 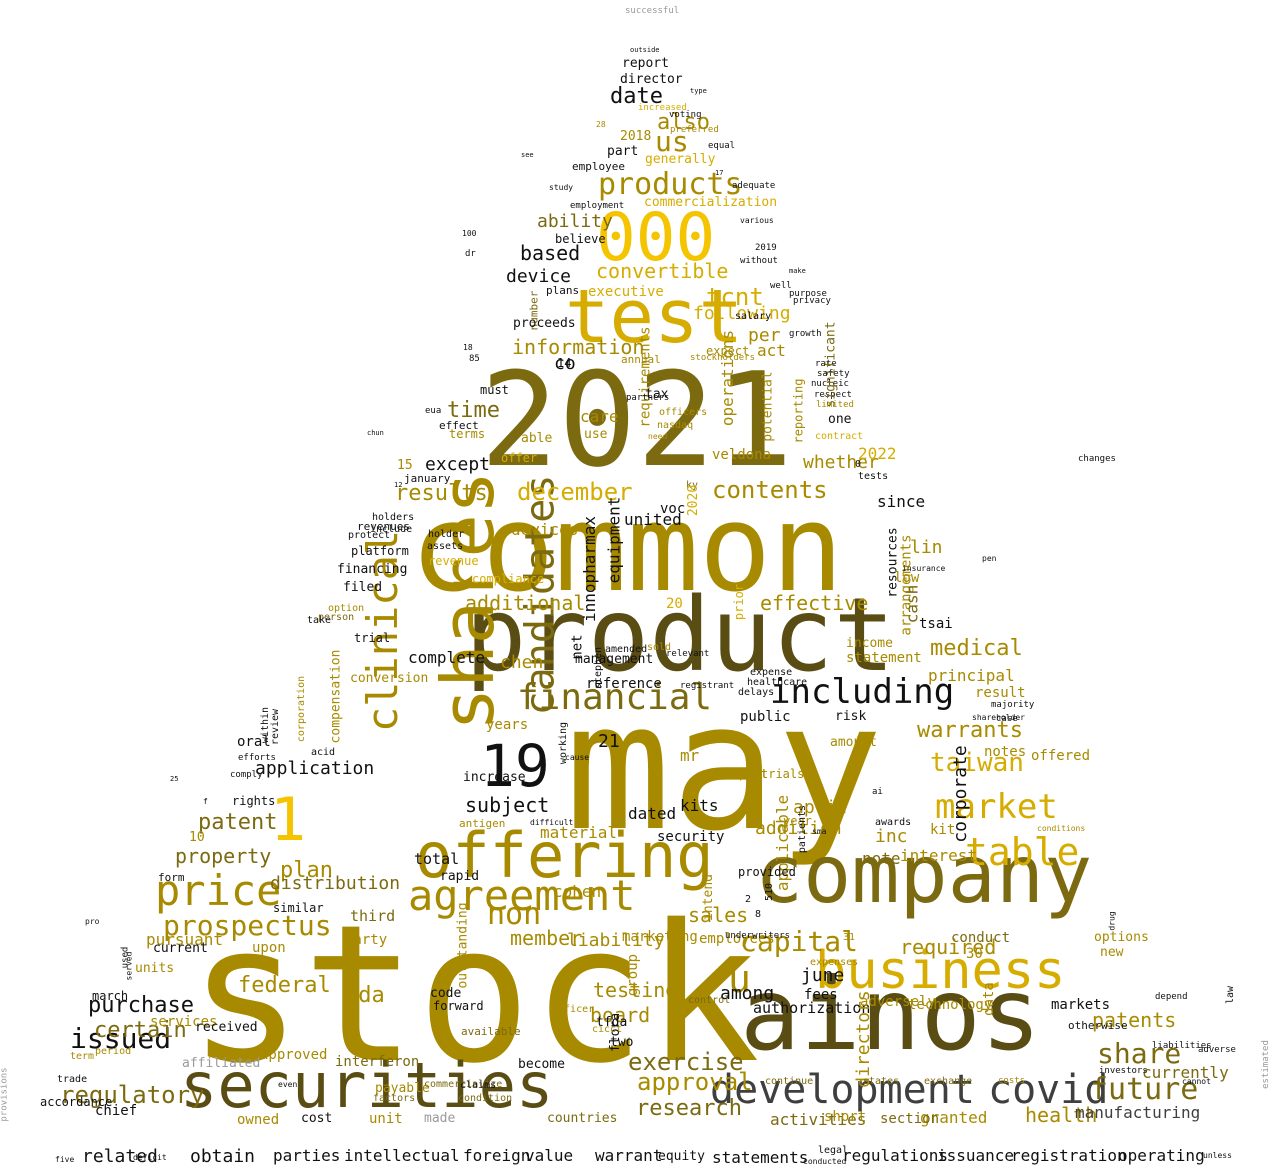 What do you see at coordinates (699, 805) in the screenshot?
I see `word-253: kits` at bounding box center [699, 805].